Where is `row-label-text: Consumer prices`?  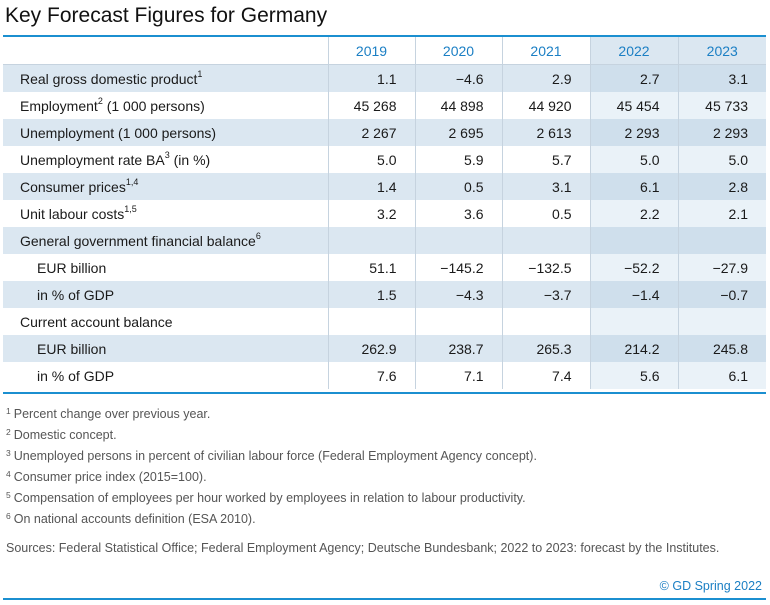 row-label-text: Consumer prices is located at coordinates (73, 186).